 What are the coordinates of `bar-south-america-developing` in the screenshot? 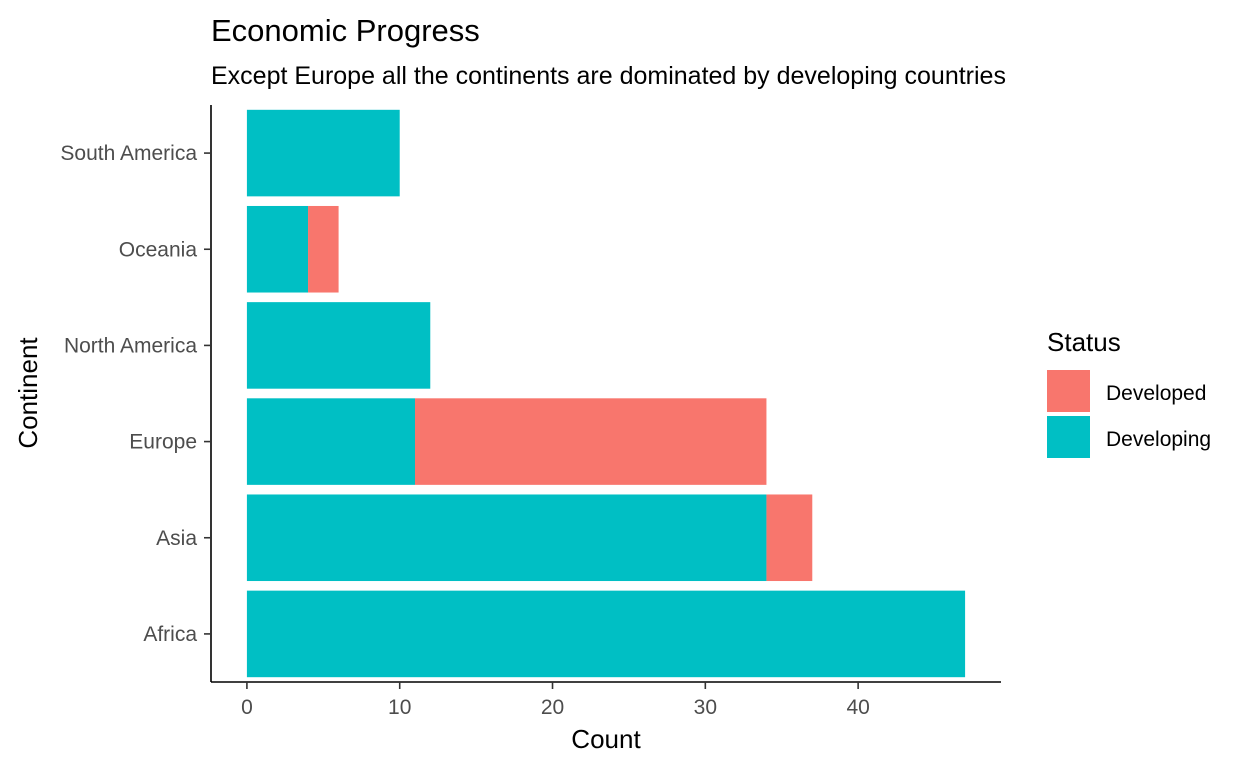 It's located at (323, 153).